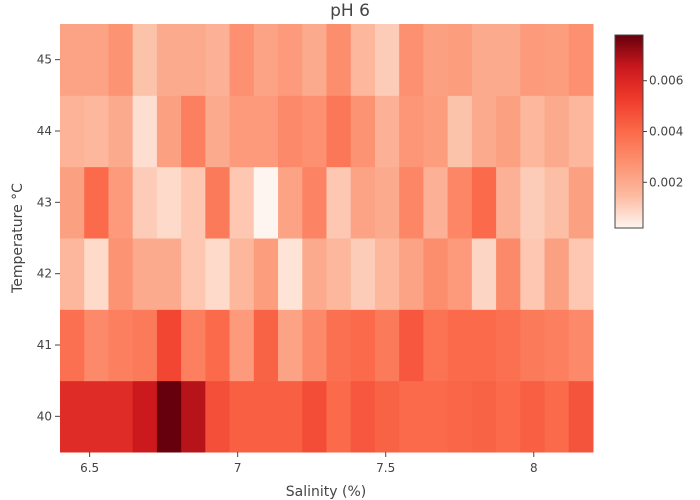 The height and width of the screenshot is (500, 700). Describe the element at coordinates (18, 238) in the screenshot. I see `y-axis-title: Temperature °C` at that location.